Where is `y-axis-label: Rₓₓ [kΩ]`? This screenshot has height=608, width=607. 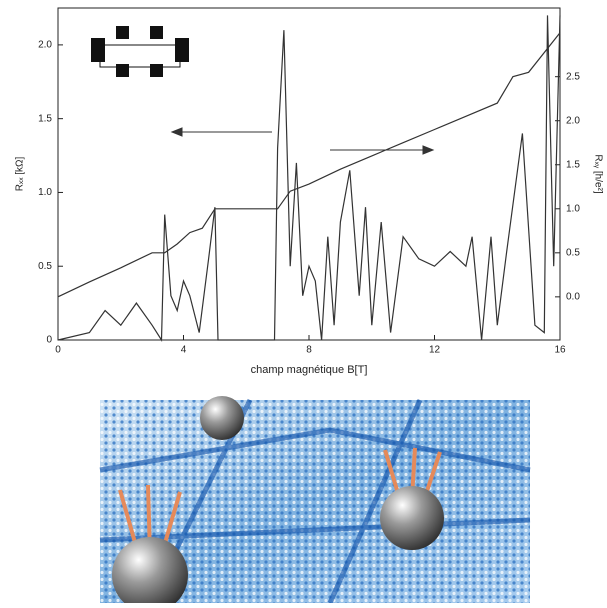
y-axis-label: Rₓₓ [kΩ] is located at coordinates (20, 173).